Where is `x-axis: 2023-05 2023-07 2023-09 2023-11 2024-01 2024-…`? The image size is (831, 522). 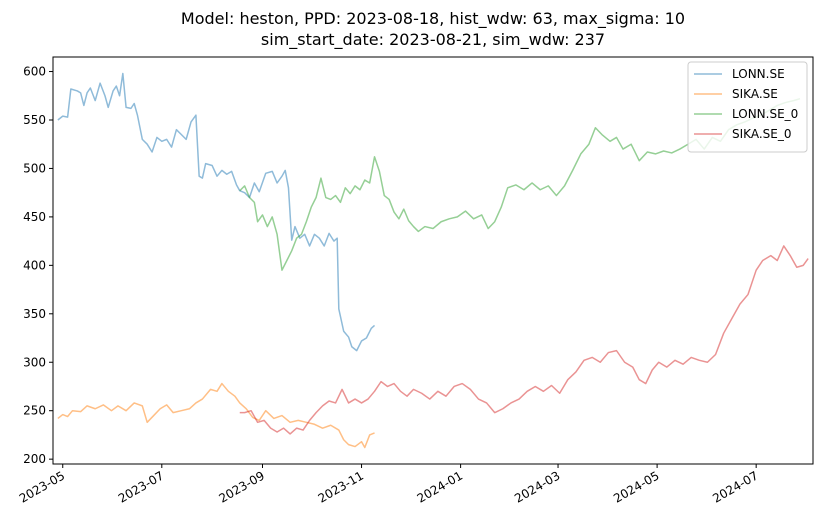 x-axis: 2023-05 2023-07 2023-09 2023-11 2024-01 2024-… is located at coordinates (389, 485).